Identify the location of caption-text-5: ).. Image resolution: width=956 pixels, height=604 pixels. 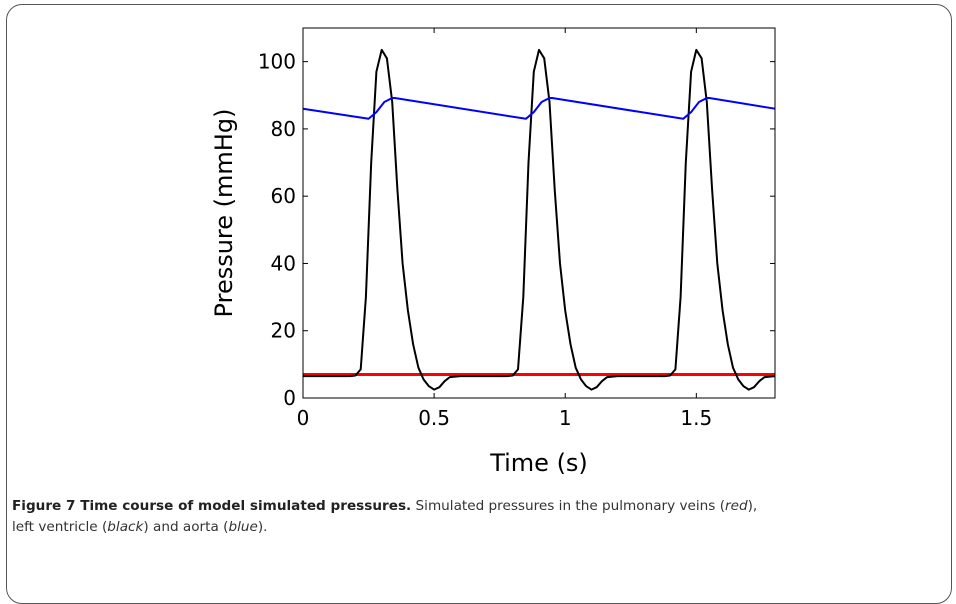
(262, 527).